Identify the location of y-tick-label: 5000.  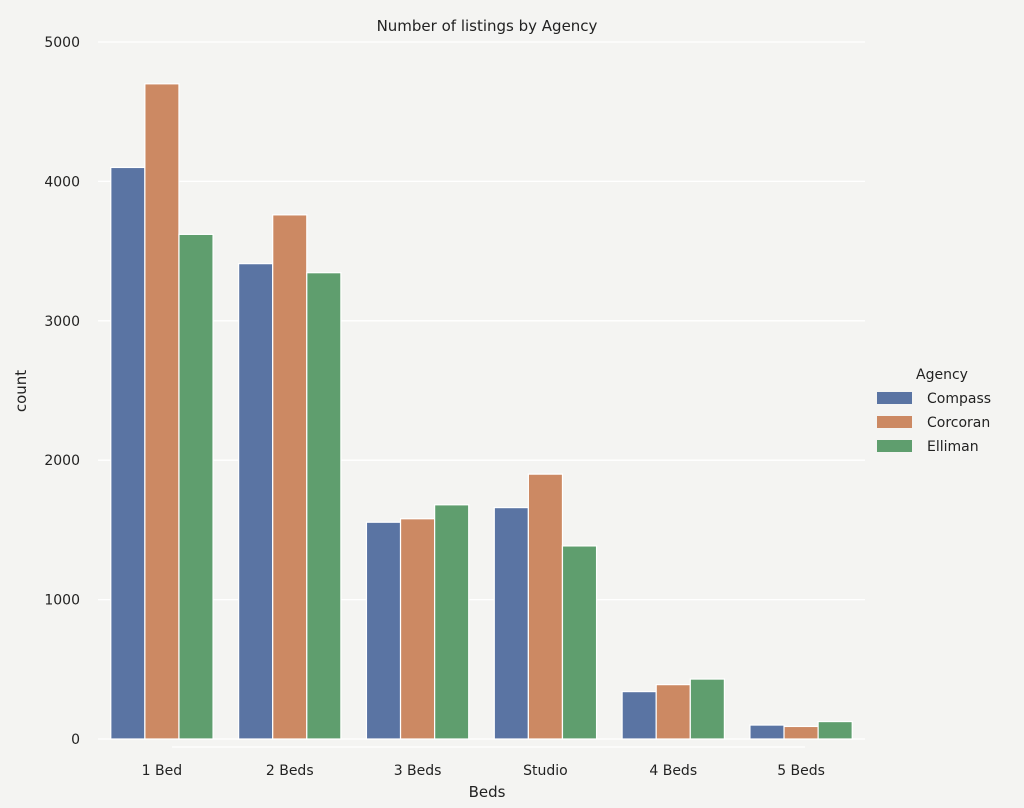
(62, 43).